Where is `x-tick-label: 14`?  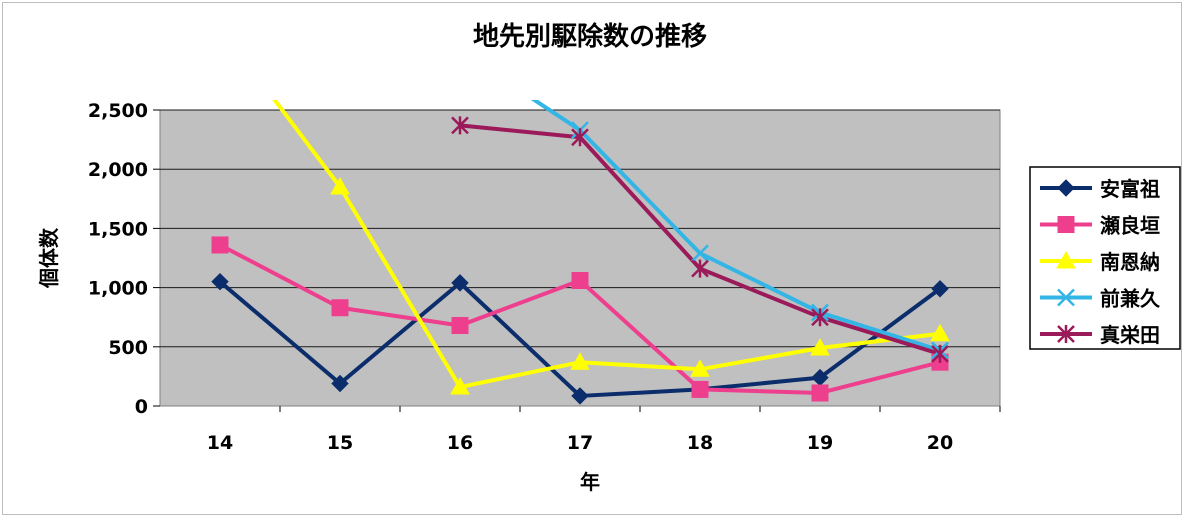
x-tick-label: 14 is located at coordinates (220, 443).